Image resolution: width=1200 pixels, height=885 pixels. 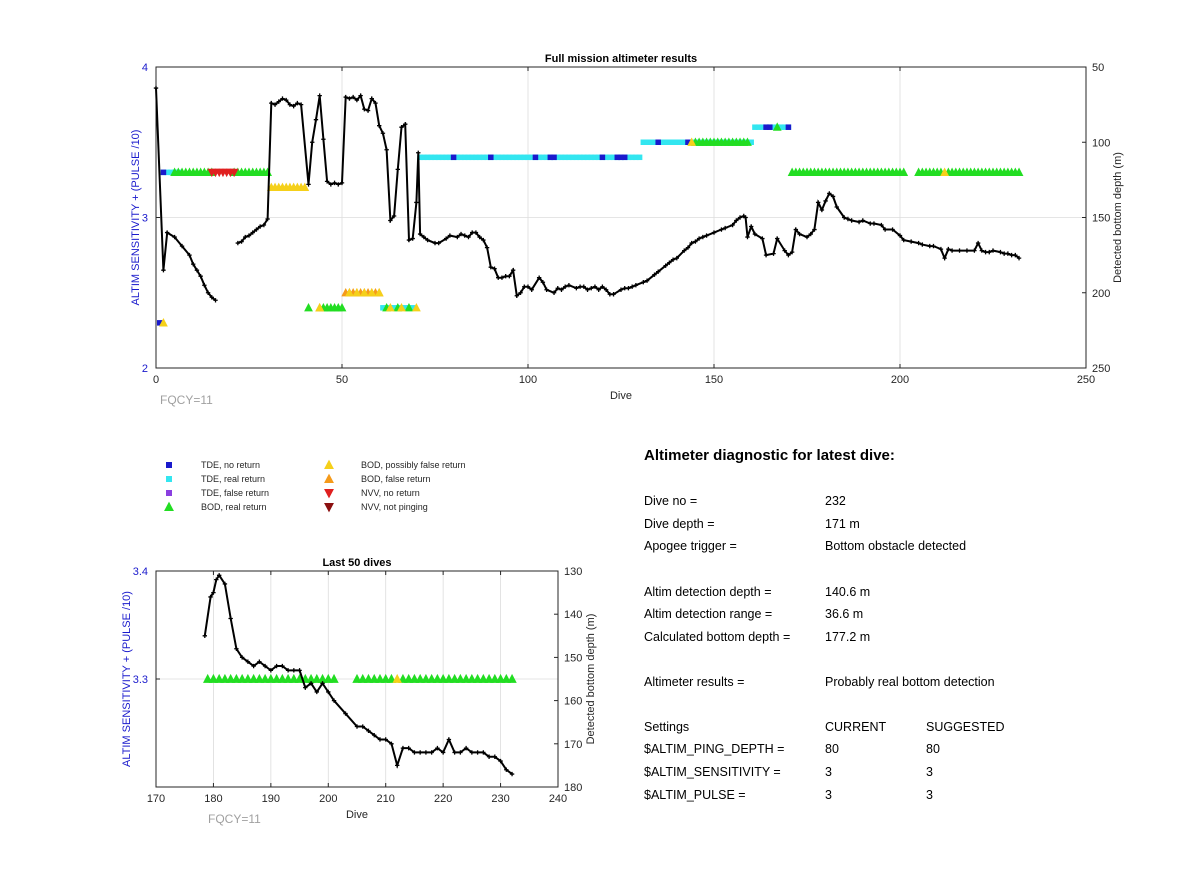 I want to click on legend-label: TDE, false return, so click(x=235, y=493).